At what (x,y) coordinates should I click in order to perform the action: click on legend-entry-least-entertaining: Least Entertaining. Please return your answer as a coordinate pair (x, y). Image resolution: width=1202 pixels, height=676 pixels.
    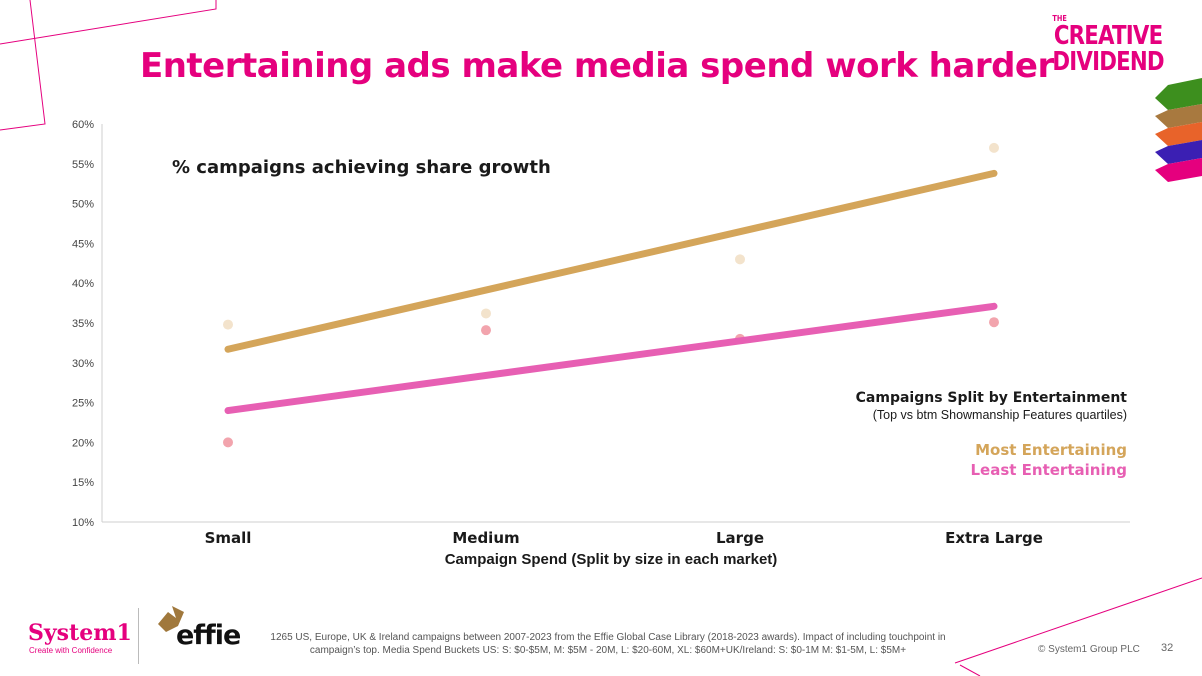
    Looking at the image, I should click on (1048, 470).